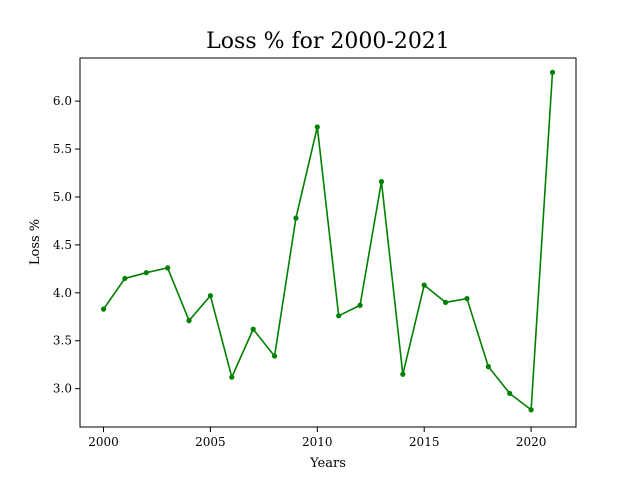  I want to click on x-axis-label: Years, so click(327, 463).